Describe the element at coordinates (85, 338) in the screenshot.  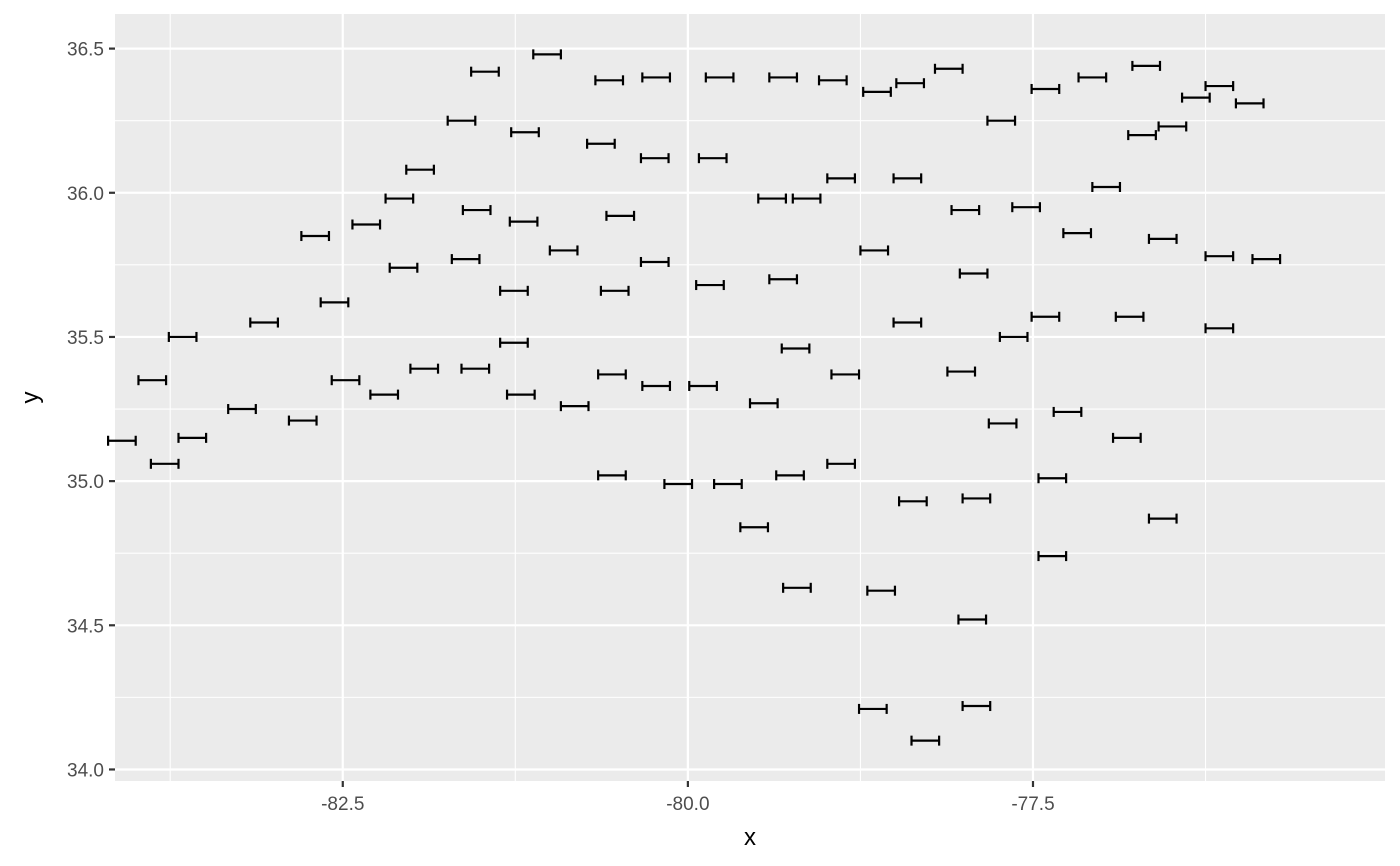
I see `y-tick-label: 35.5` at that location.